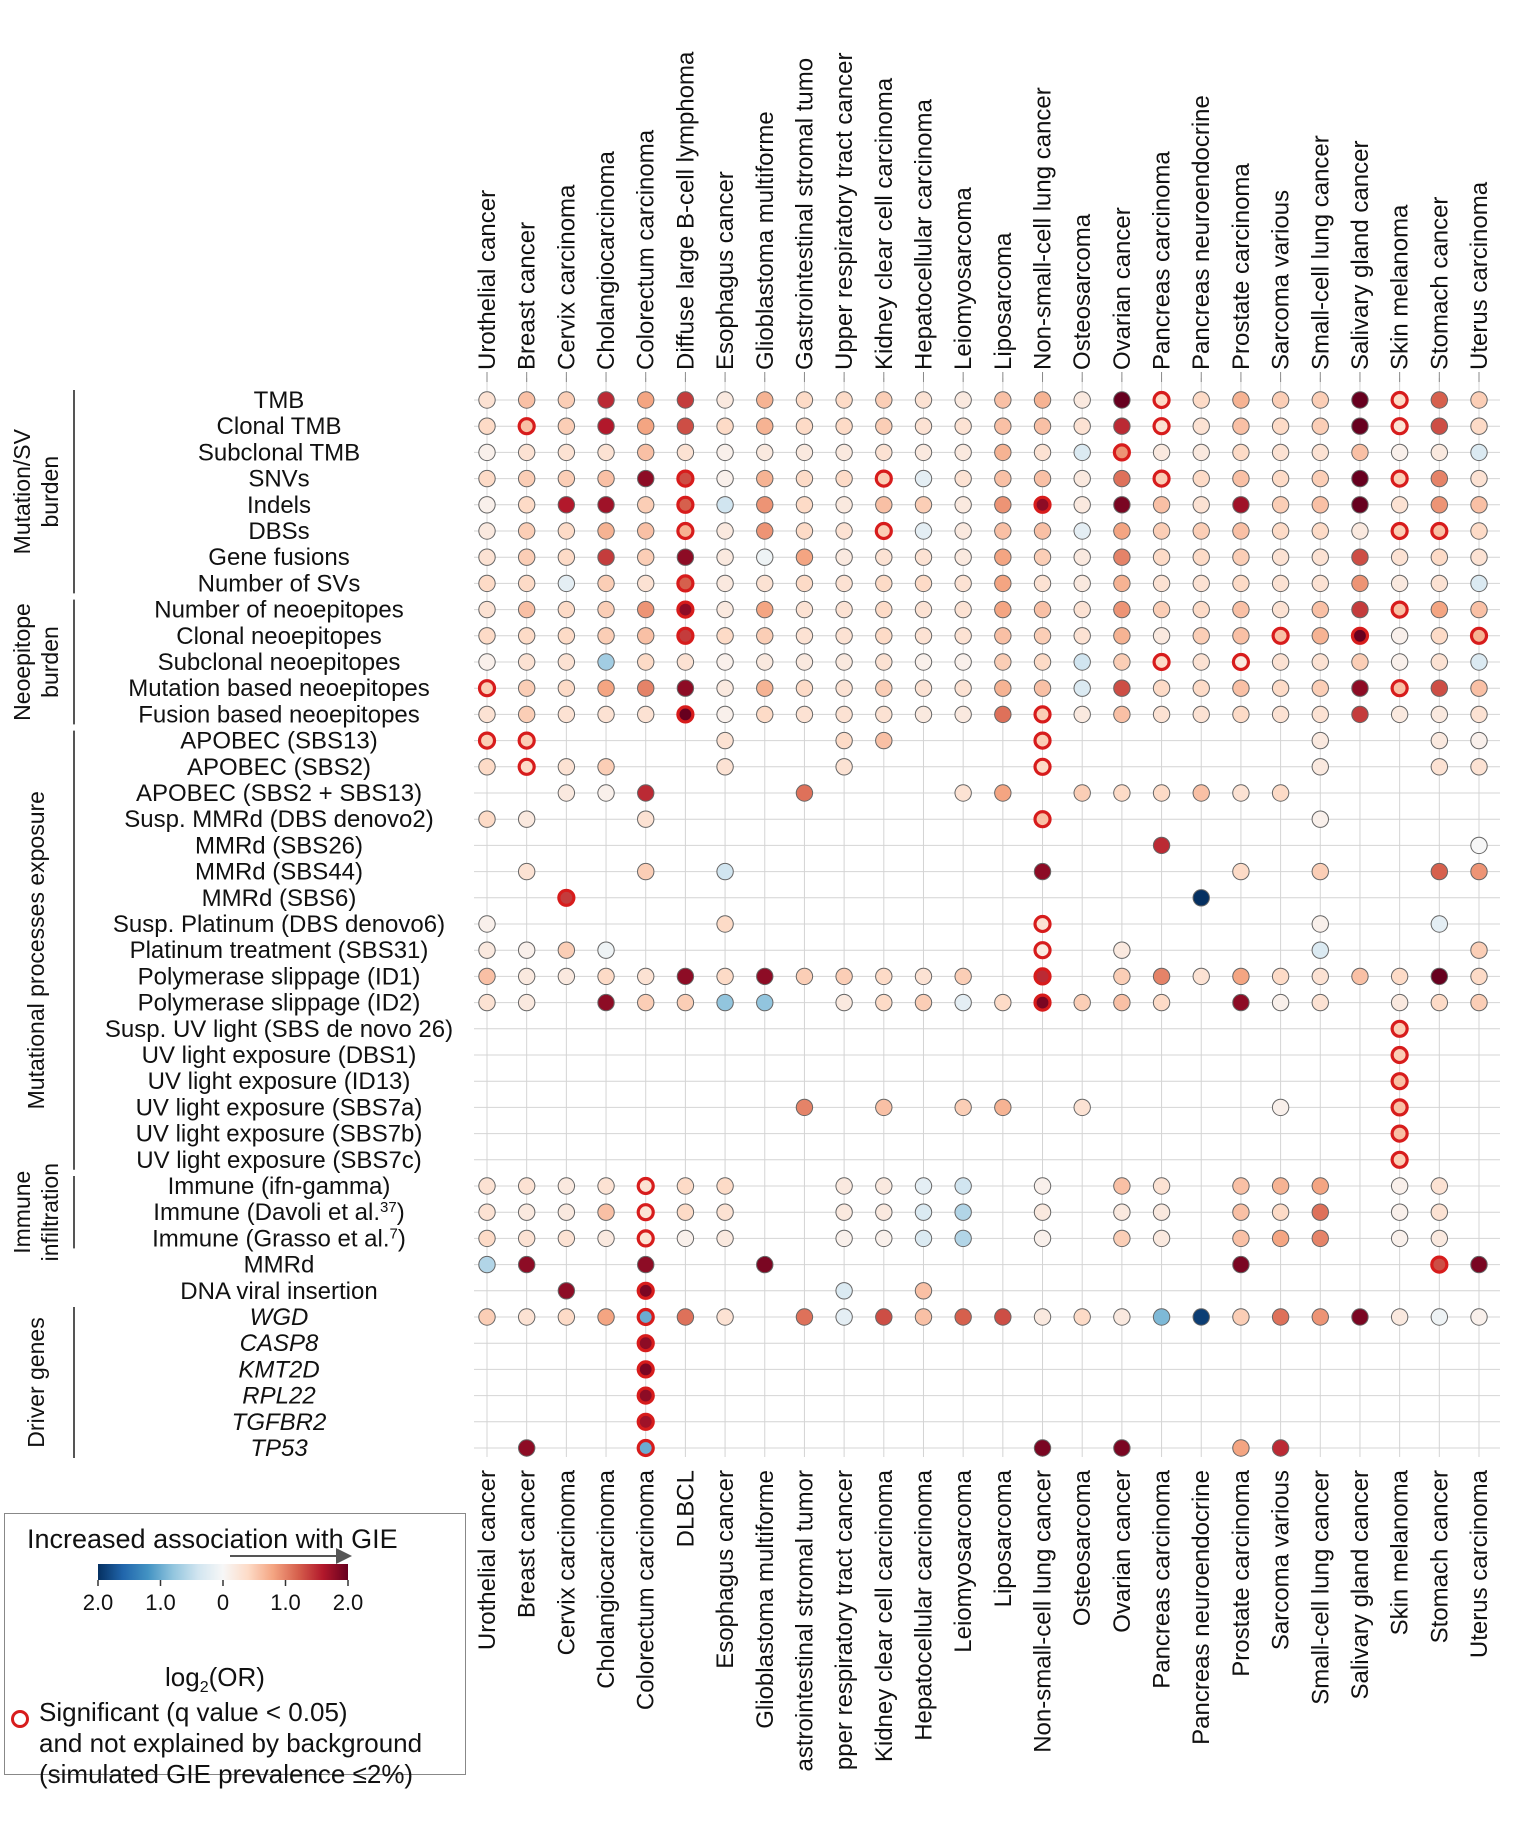 This screenshot has height=1833, width=1517. What do you see at coordinates (1043, 228) in the screenshot?
I see `column-label-top: Non-small-cell lung cancer` at bounding box center [1043, 228].